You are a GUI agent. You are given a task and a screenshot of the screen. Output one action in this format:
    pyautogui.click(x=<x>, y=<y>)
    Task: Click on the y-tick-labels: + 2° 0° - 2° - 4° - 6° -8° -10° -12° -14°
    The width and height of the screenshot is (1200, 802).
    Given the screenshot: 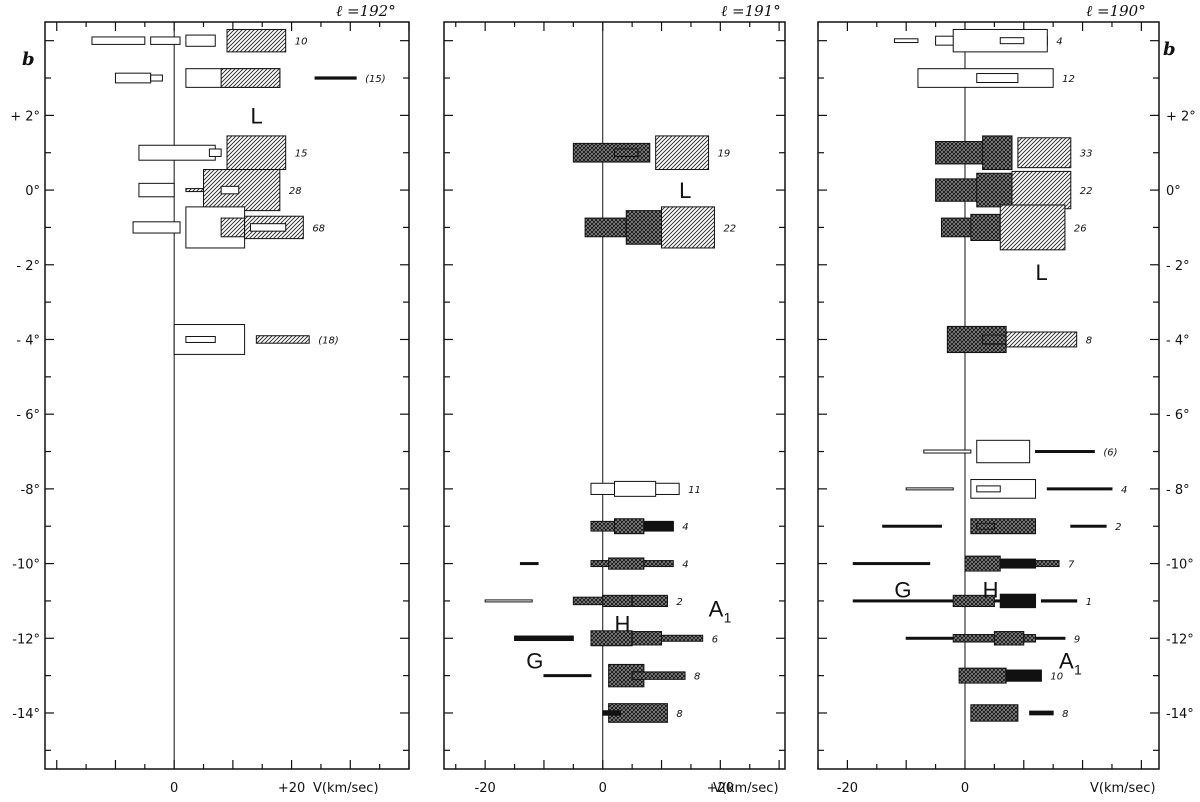 What is the action you would take?
    pyautogui.click(x=25, y=415)
    